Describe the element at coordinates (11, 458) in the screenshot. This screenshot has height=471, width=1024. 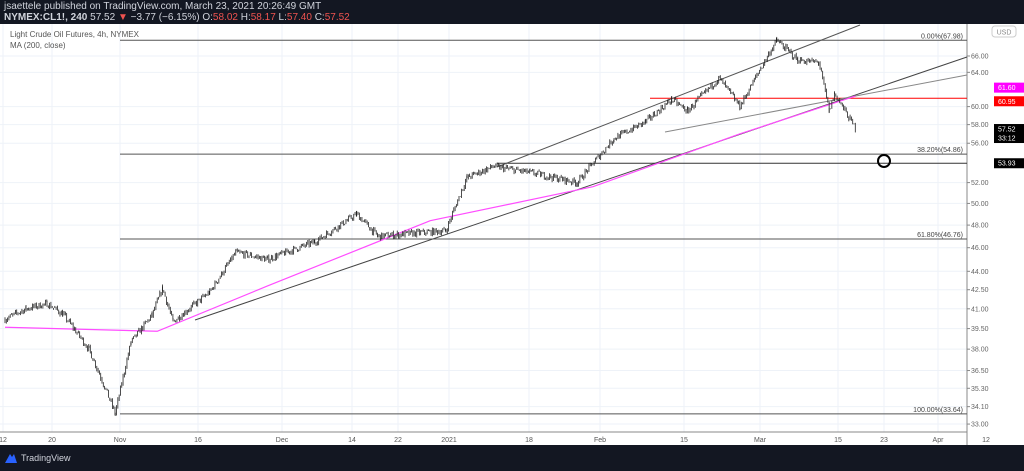
I see `tradingview-logo-icon` at that location.